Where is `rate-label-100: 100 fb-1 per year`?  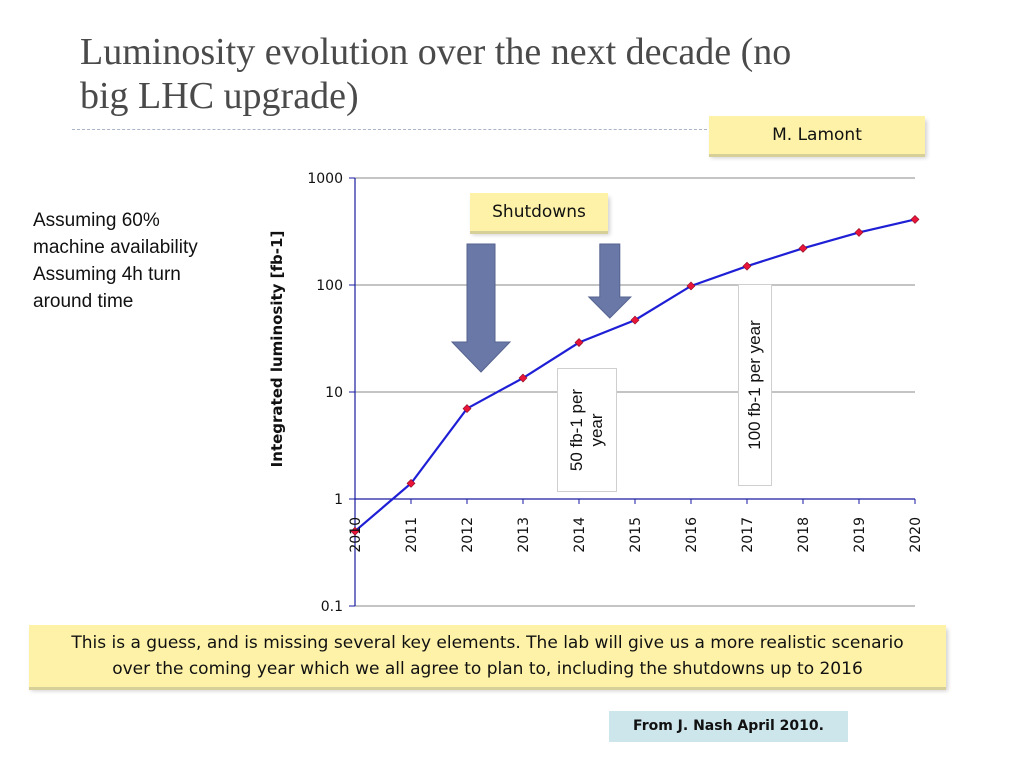 rate-label-100: 100 fb-1 per year is located at coordinates (755, 385).